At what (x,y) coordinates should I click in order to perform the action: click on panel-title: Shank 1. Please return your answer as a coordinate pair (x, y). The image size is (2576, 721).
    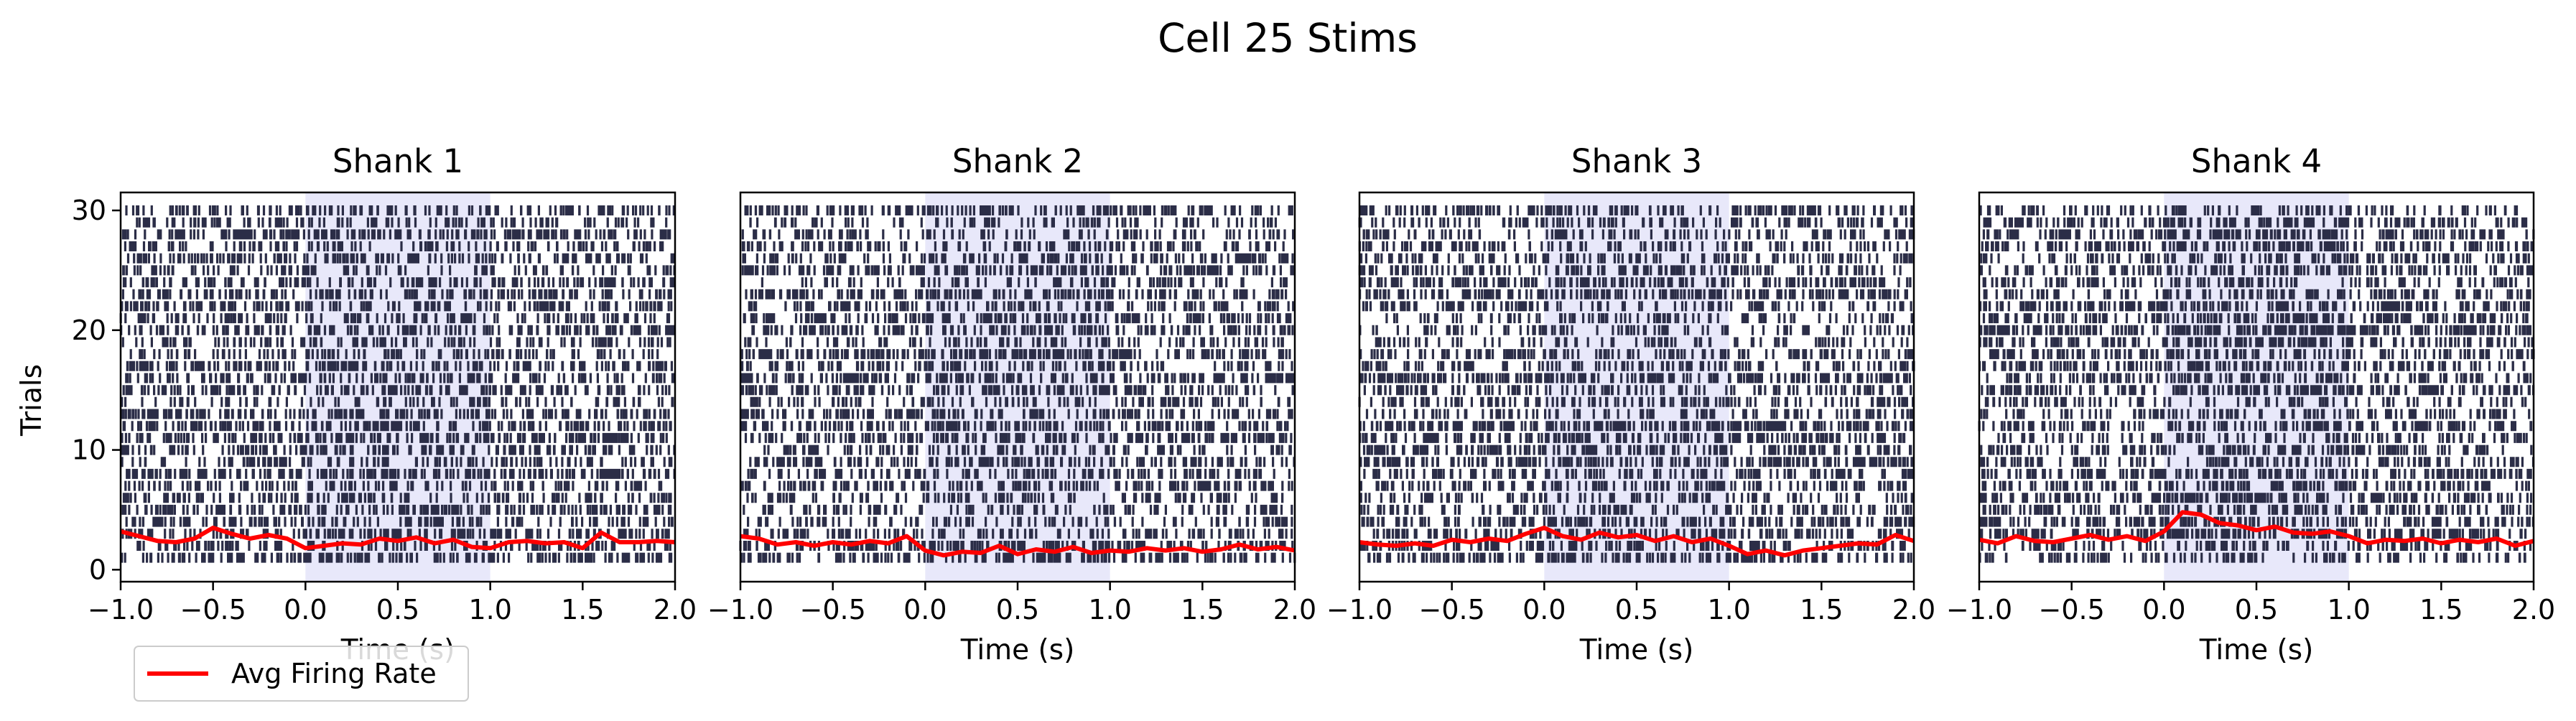
    Looking at the image, I should click on (398, 161).